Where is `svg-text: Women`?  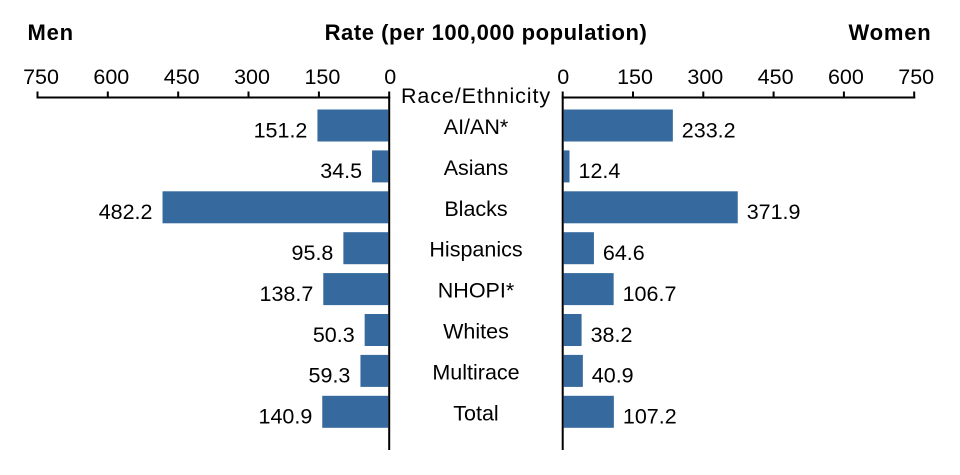
svg-text: Women is located at coordinates (889, 32).